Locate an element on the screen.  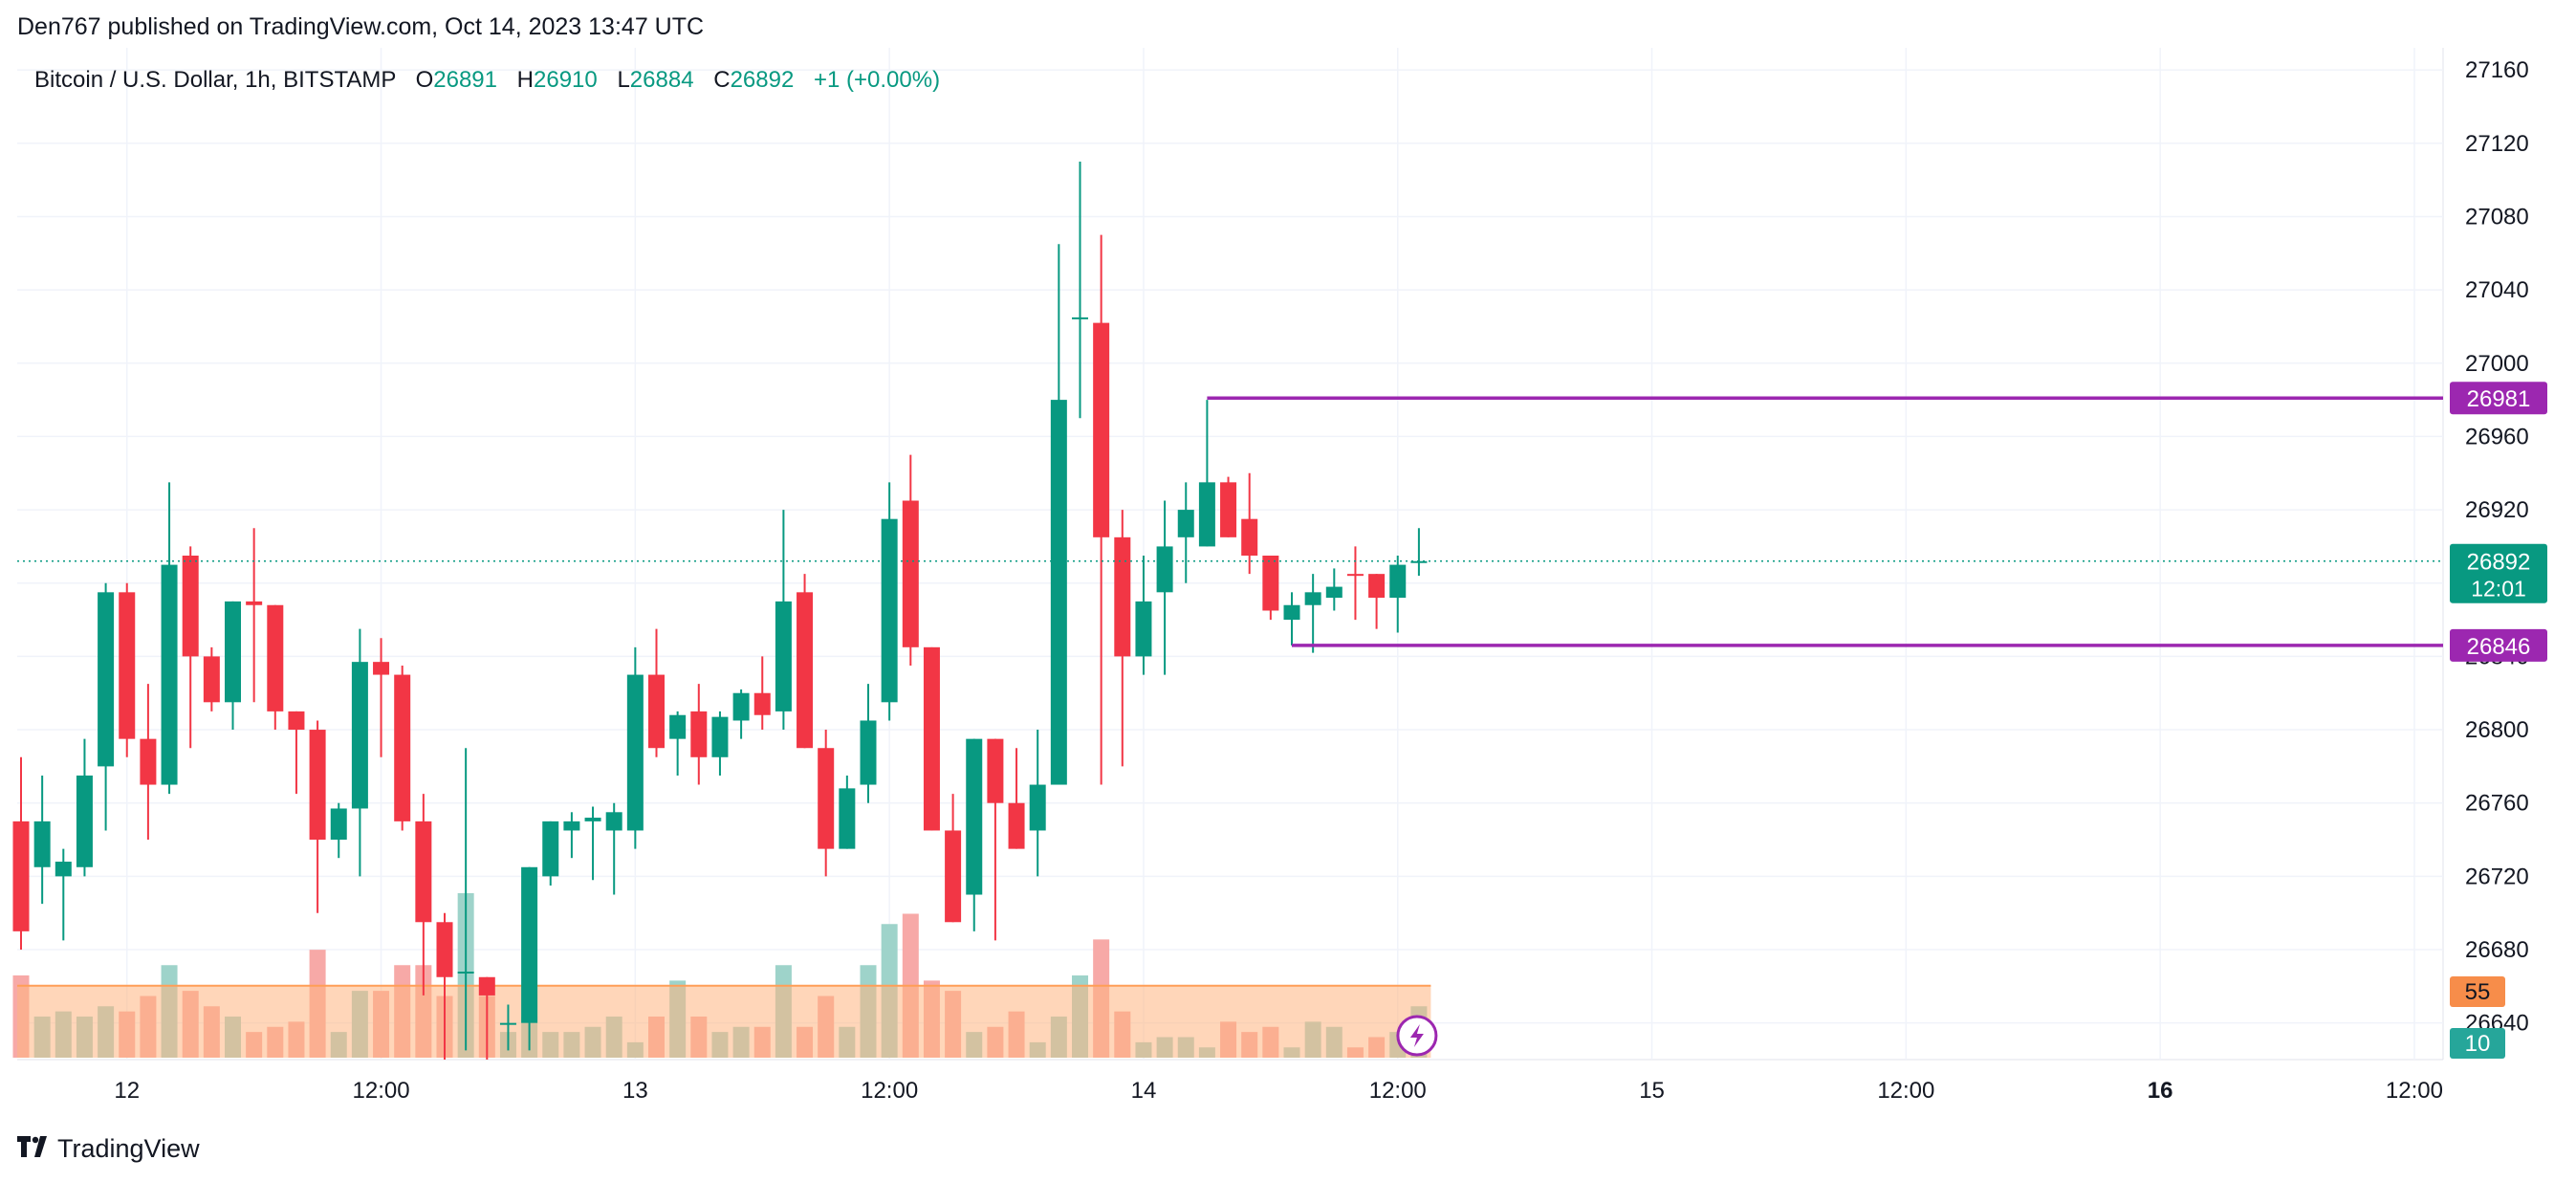
open-value: 26891 is located at coordinates (465, 80).